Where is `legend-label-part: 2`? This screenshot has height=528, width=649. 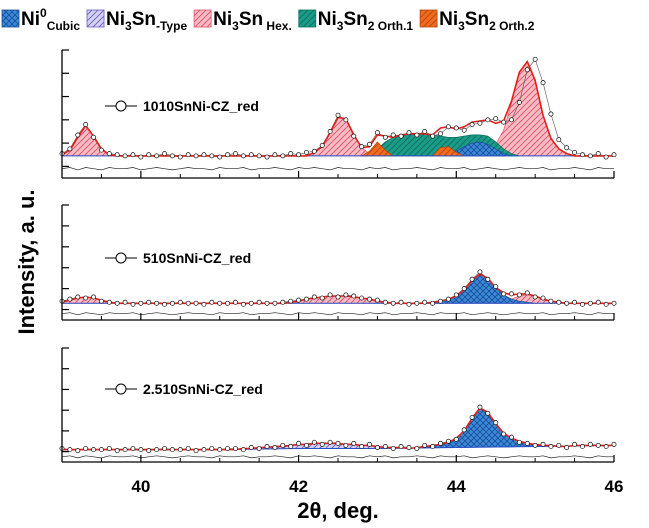 legend-label-part: 2 is located at coordinates (492, 26).